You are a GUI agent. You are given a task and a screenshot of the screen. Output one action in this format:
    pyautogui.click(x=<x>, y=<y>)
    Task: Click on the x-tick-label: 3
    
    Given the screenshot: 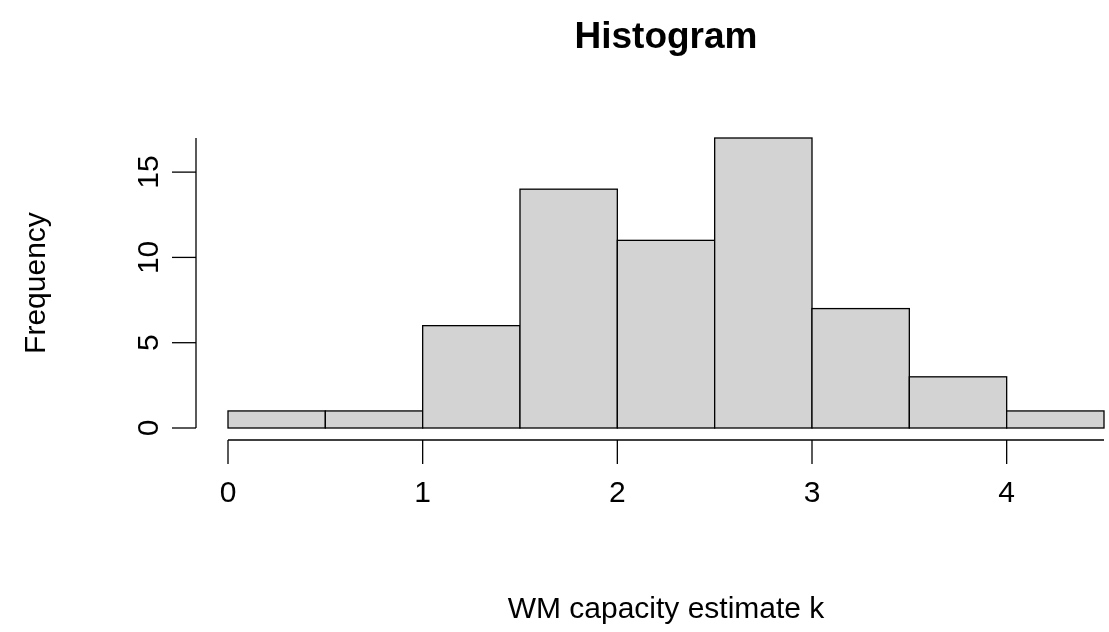 What is the action you would take?
    pyautogui.click(x=812, y=491)
    